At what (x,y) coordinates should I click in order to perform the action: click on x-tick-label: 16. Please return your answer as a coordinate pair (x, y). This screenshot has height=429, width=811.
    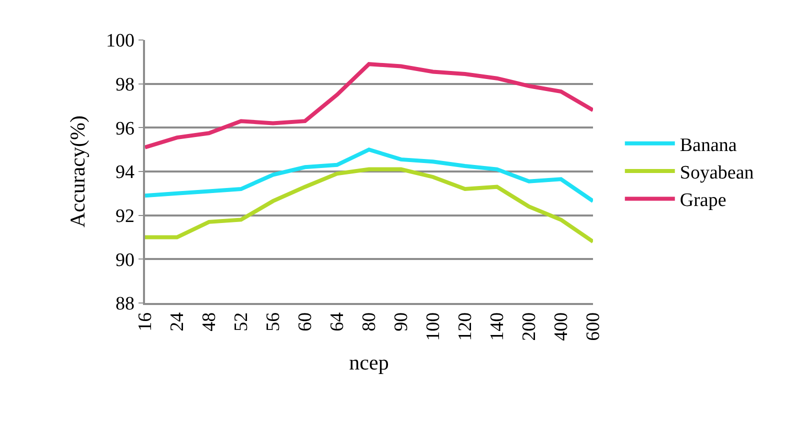
    Looking at the image, I should click on (145, 322).